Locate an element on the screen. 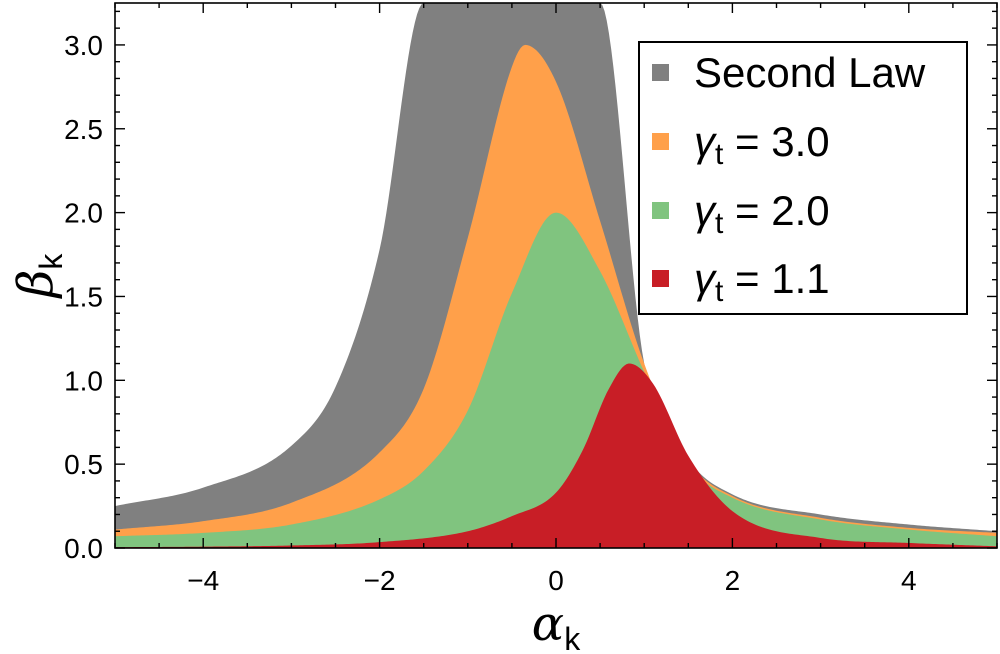  x-tick-label: 0 is located at coordinates (556, 580).